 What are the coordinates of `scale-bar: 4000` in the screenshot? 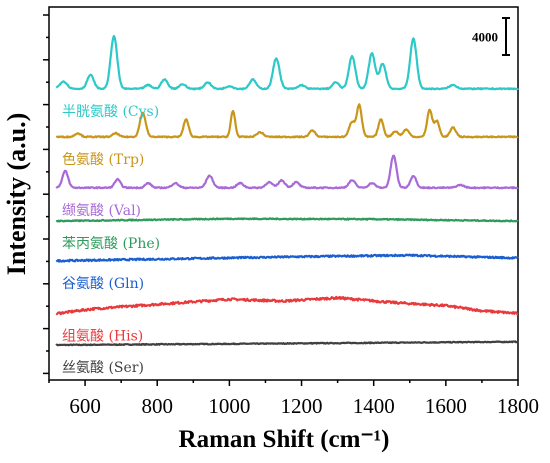 It's located at (491, 36).